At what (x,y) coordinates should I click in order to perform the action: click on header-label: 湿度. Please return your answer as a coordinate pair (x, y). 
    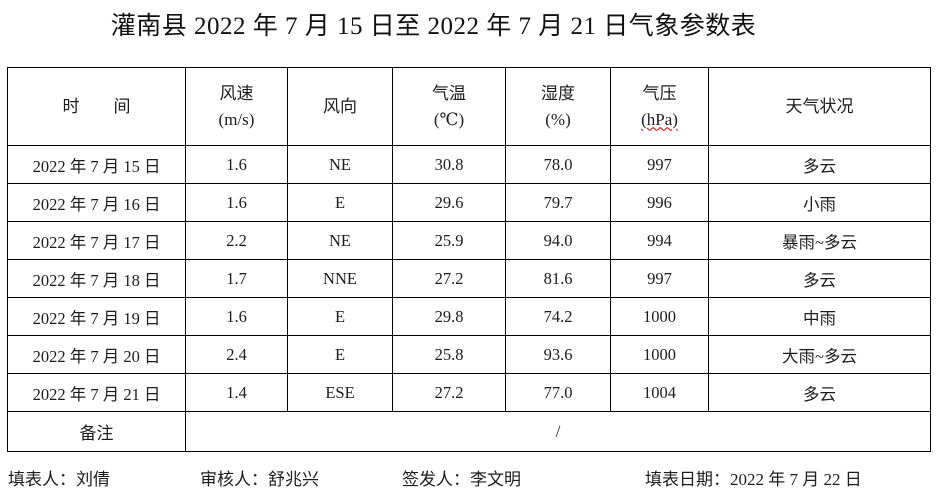
    Looking at the image, I should click on (558, 93).